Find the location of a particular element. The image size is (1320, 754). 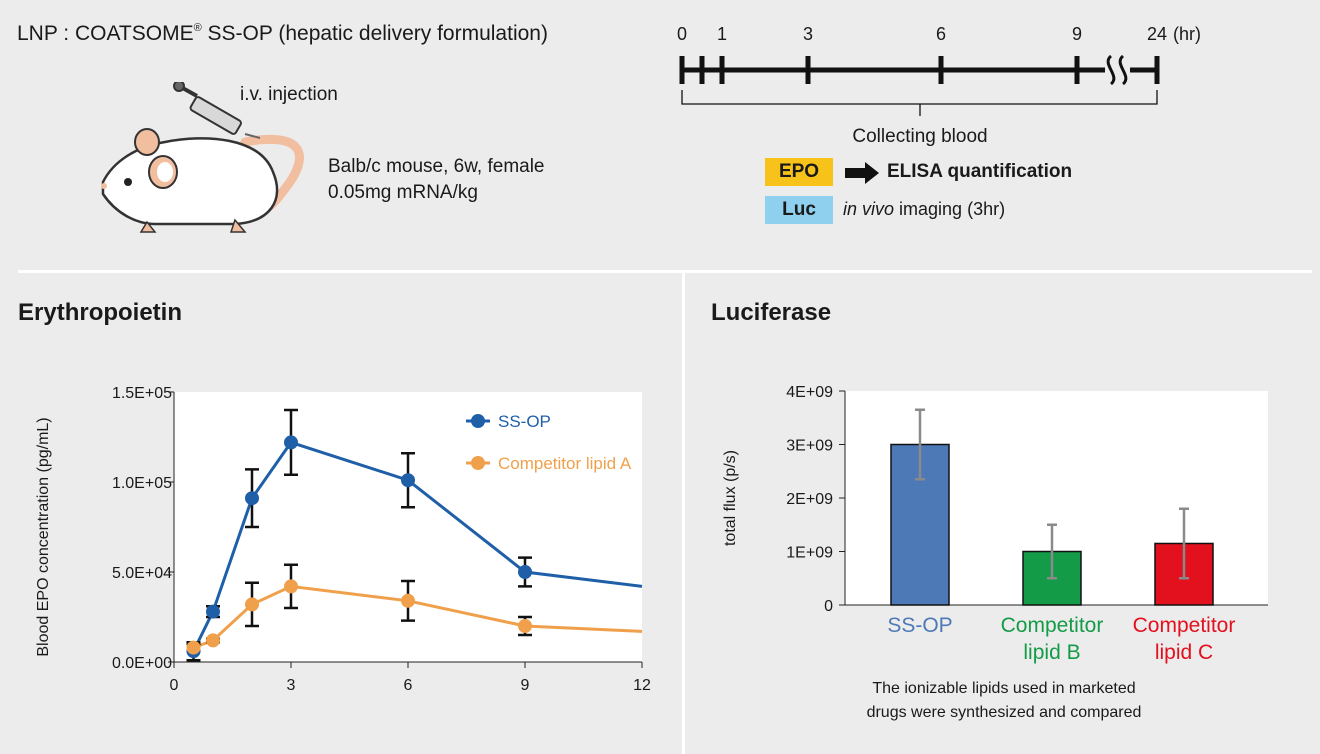

y-tick-label: 3E+09 is located at coordinates (809, 446).